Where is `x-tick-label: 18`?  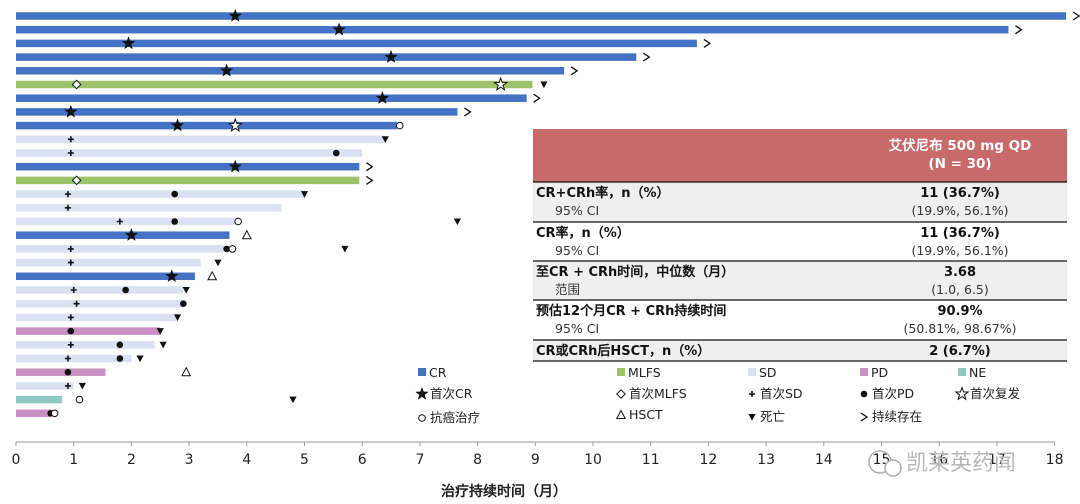 x-tick-label: 18 is located at coordinates (1055, 460).